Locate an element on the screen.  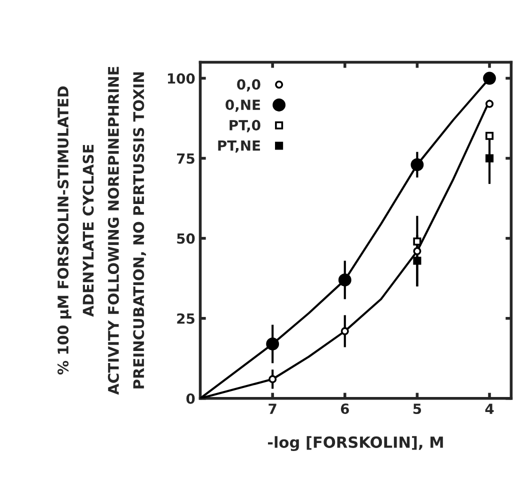
y-tick-label: 75 is located at coordinates (185, 158).